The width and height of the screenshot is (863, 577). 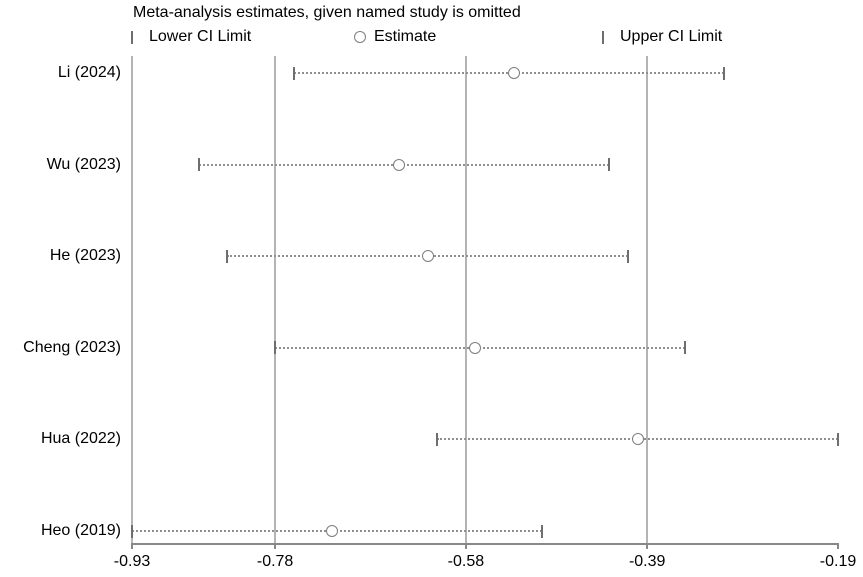 I want to click on study-label: He (2023), so click(x=85, y=256).